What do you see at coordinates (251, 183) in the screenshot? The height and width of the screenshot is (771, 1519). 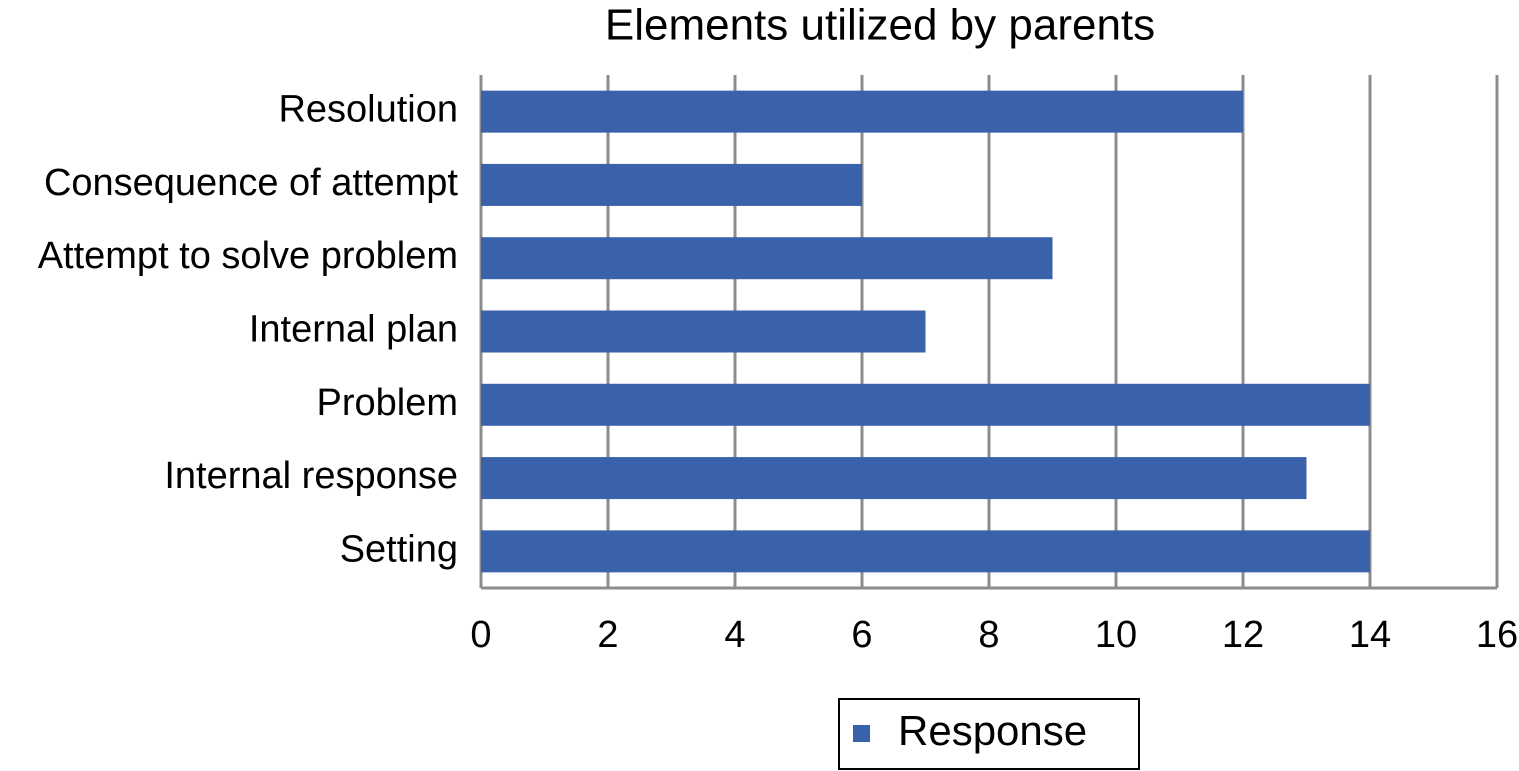 I see `y-tick-label: Consequence of attempt` at bounding box center [251, 183].